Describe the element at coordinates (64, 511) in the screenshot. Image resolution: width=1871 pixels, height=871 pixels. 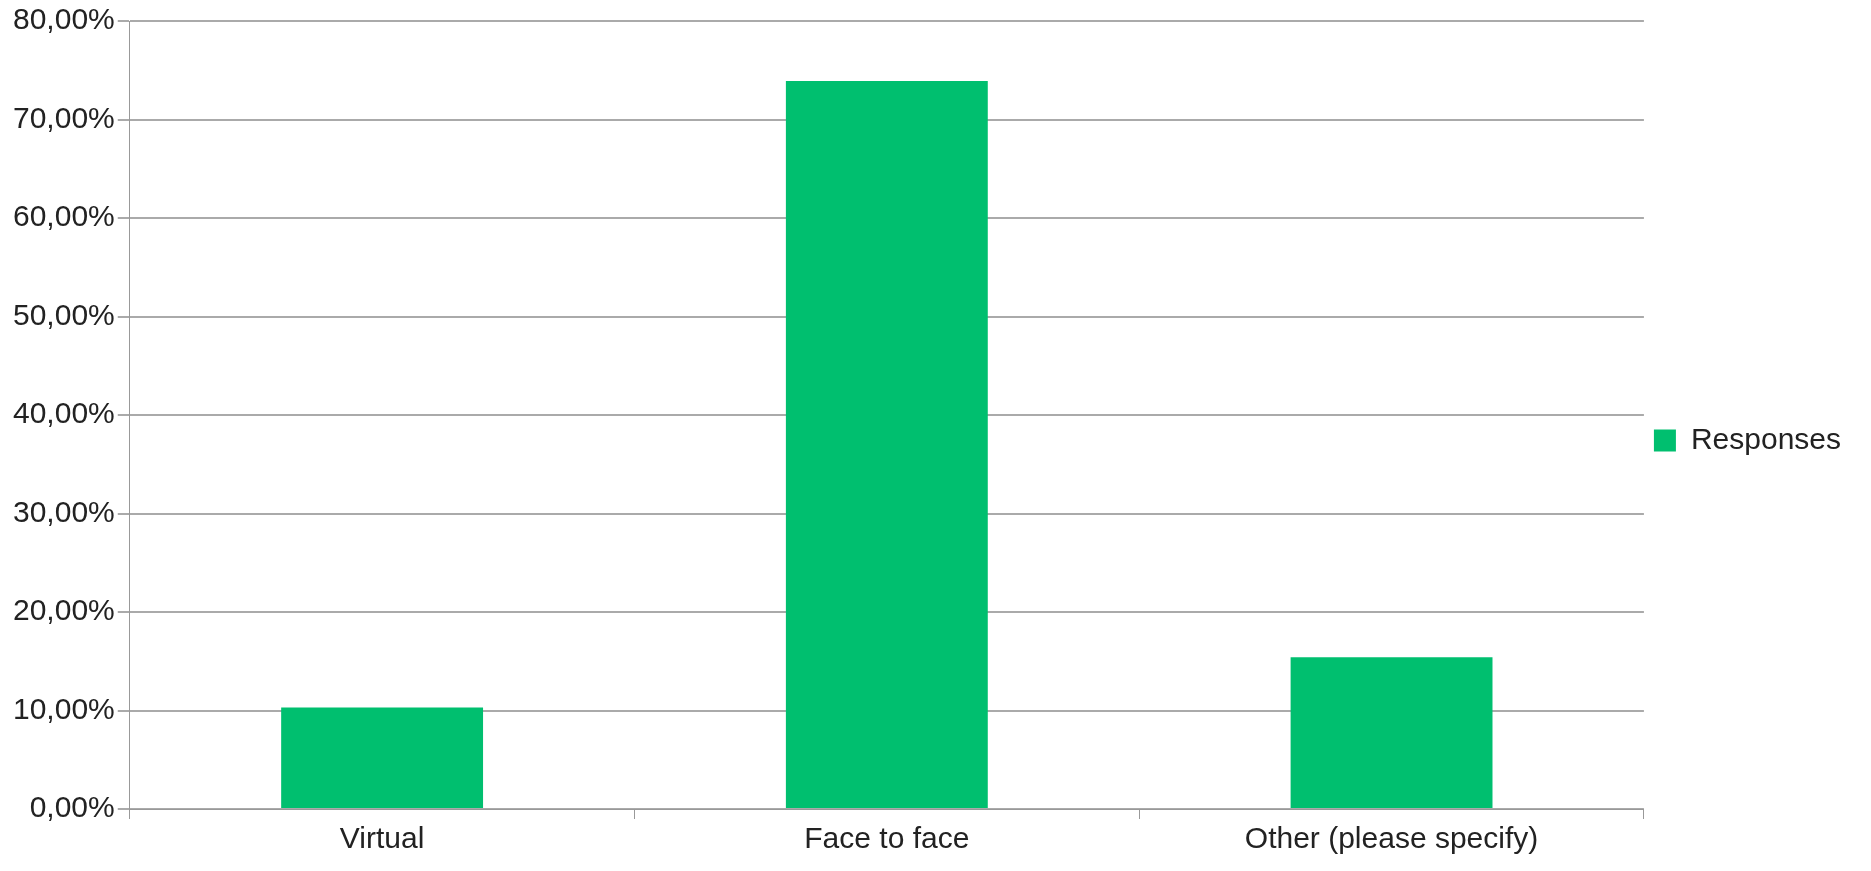
I see `y-tick-label: 30,00%` at that location.